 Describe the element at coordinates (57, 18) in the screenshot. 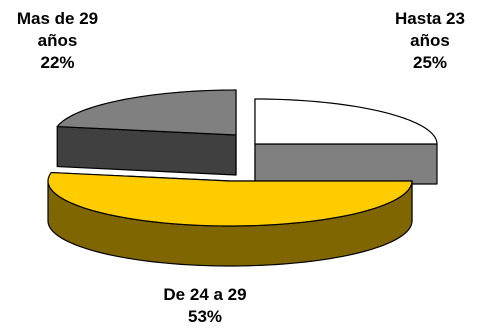

I see `slice-label-mas-29-line-1: Mas de 29` at that location.